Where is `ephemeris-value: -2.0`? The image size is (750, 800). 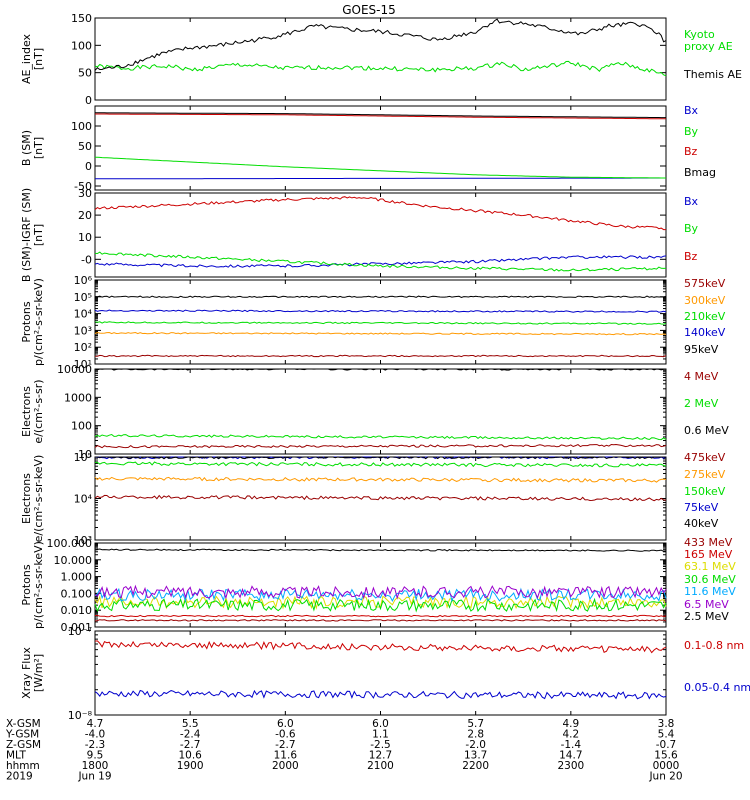 ephemeris-value: -2.0 is located at coordinates (475, 745).